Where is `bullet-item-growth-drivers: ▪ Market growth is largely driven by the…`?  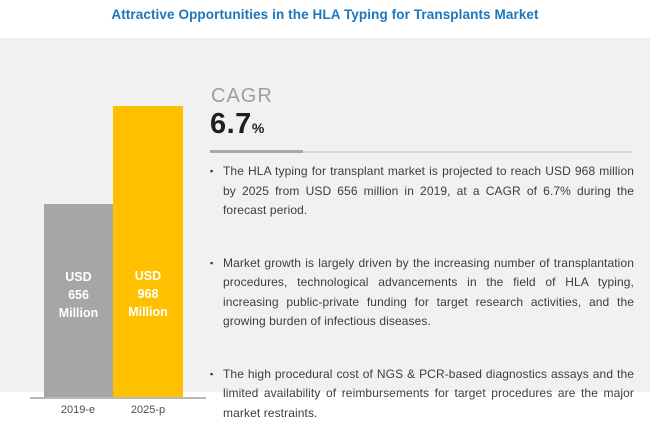
bullet-item-growth-drivers: ▪ Market growth is largely driven by the… is located at coordinates (422, 293).